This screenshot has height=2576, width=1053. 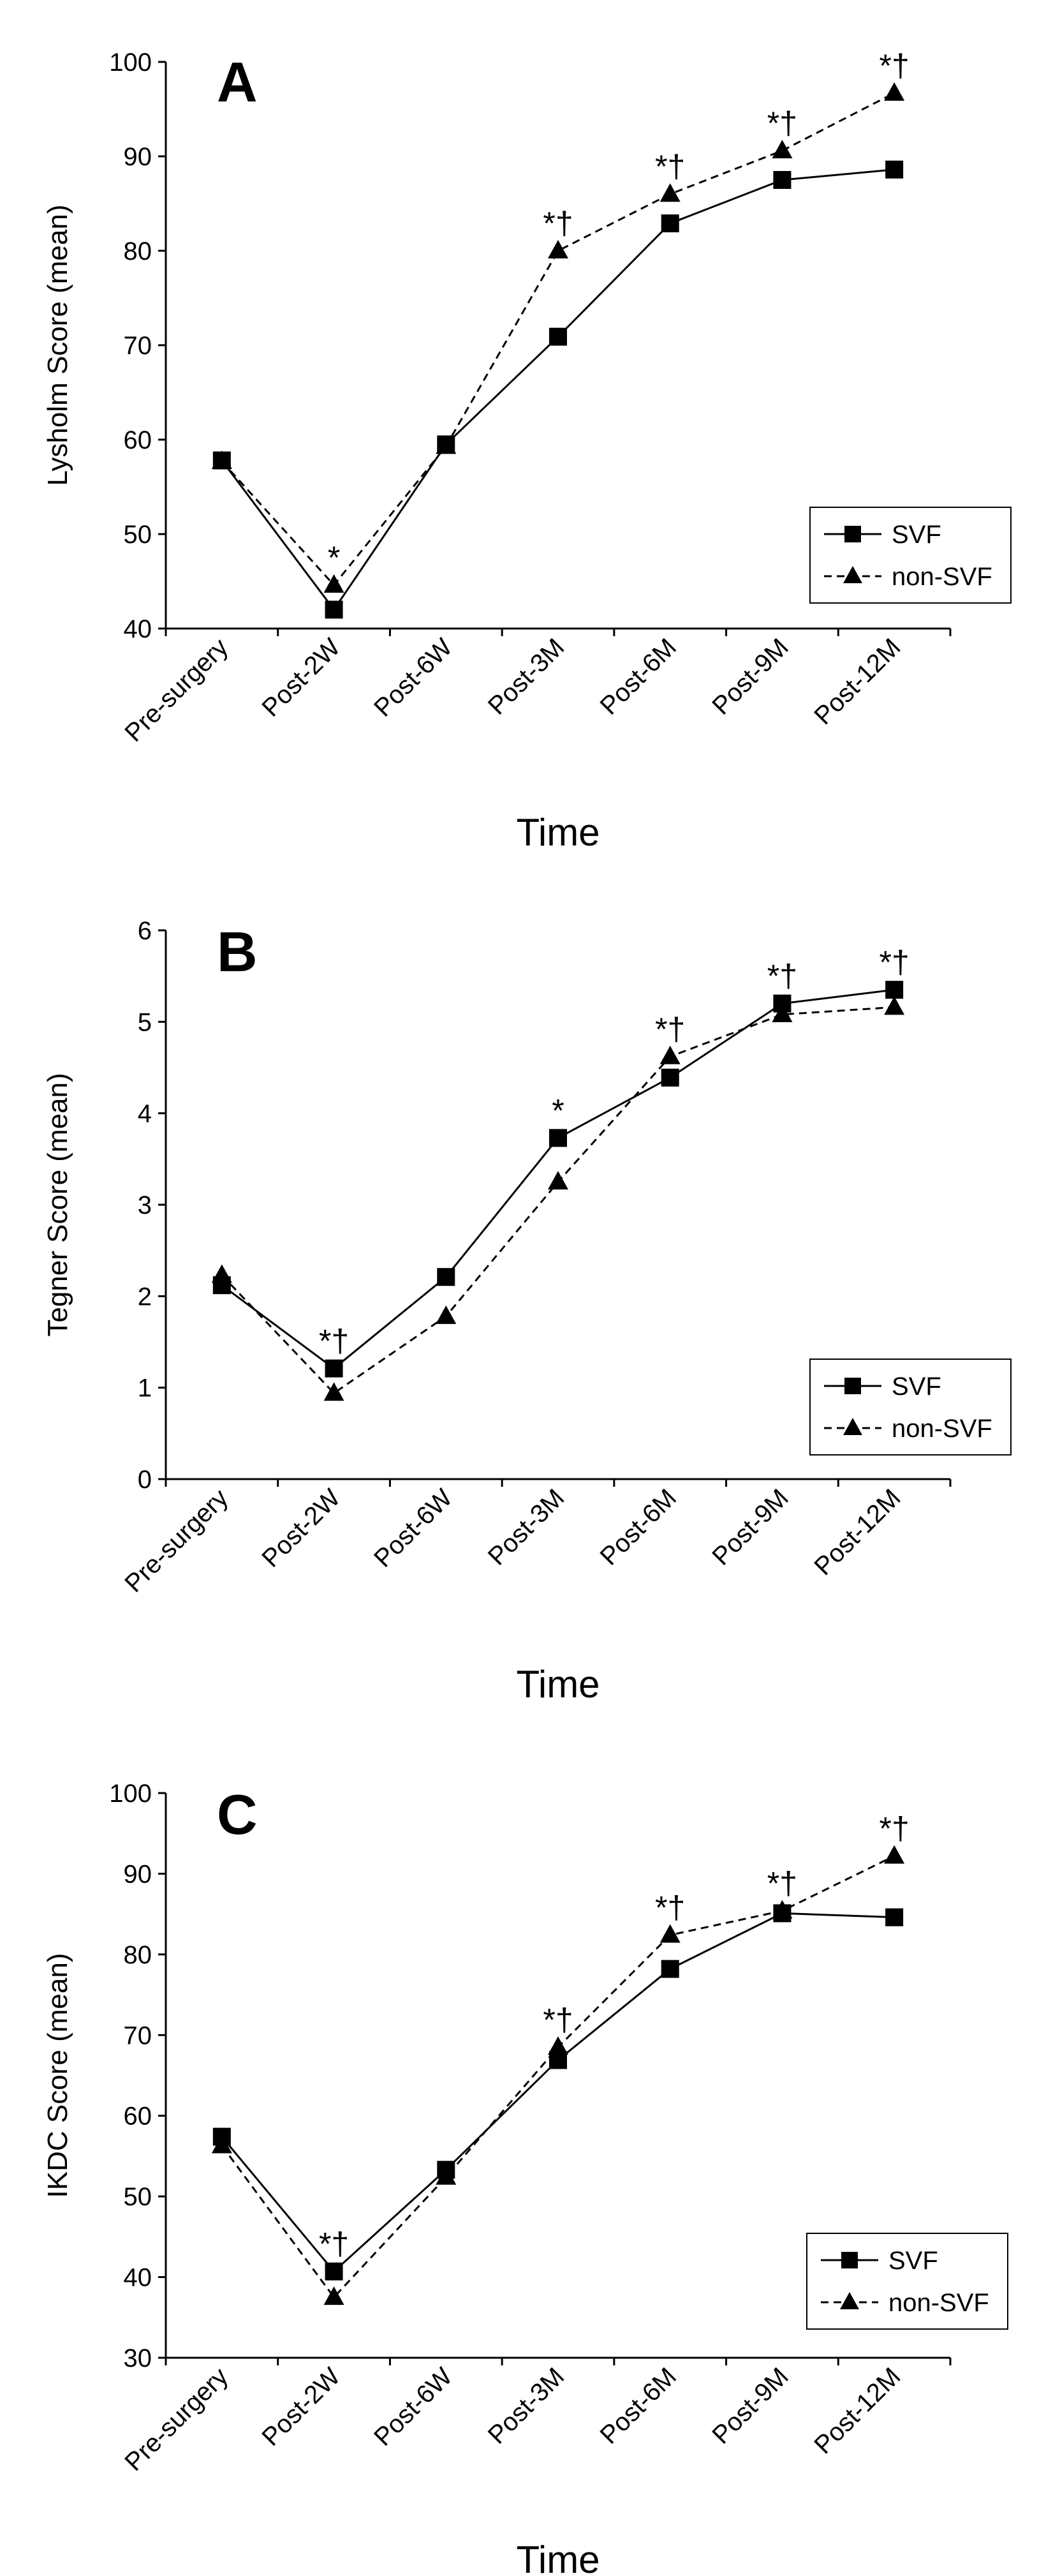 What do you see at coordinates (138, 1955) in the screenshot?
I see `y-tick-label: 80` at bounding box center [138, 1955].